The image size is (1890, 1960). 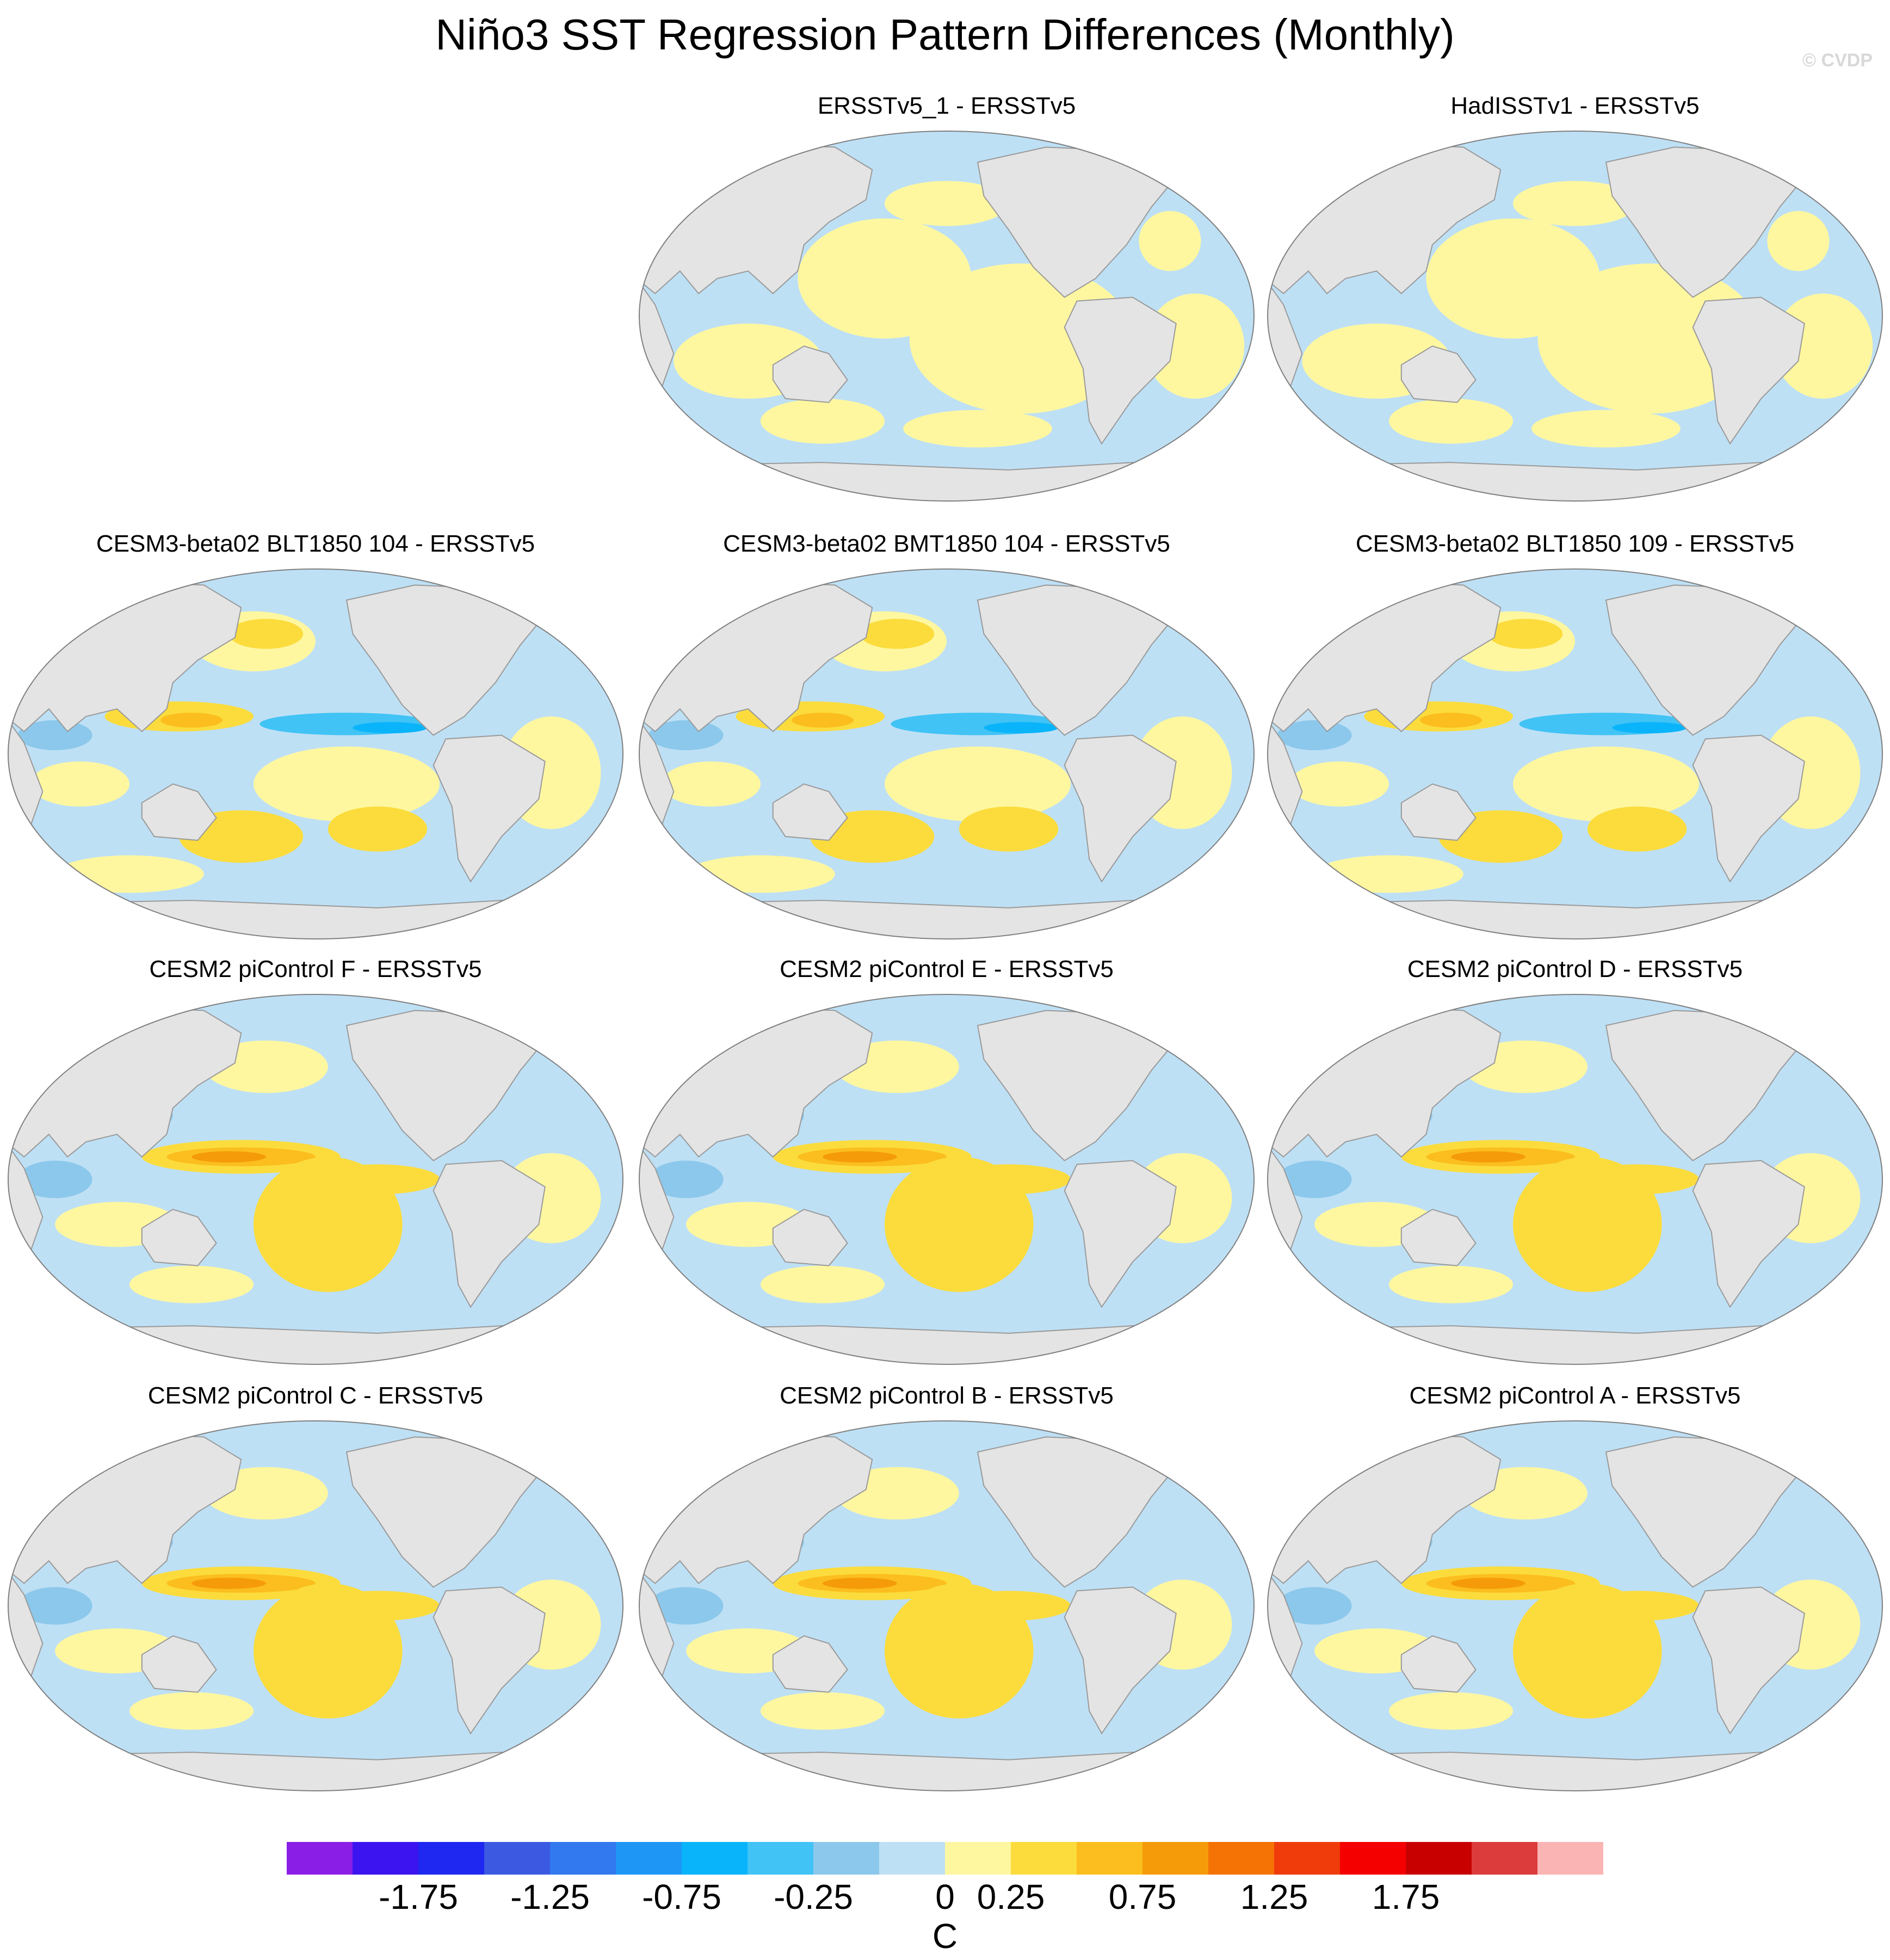 What do you see at coordinates (315, 969) in the screenshot?
I see `panel-title: CESM2 piControl F - ERSSTv5` at bounding box center [315, 969].